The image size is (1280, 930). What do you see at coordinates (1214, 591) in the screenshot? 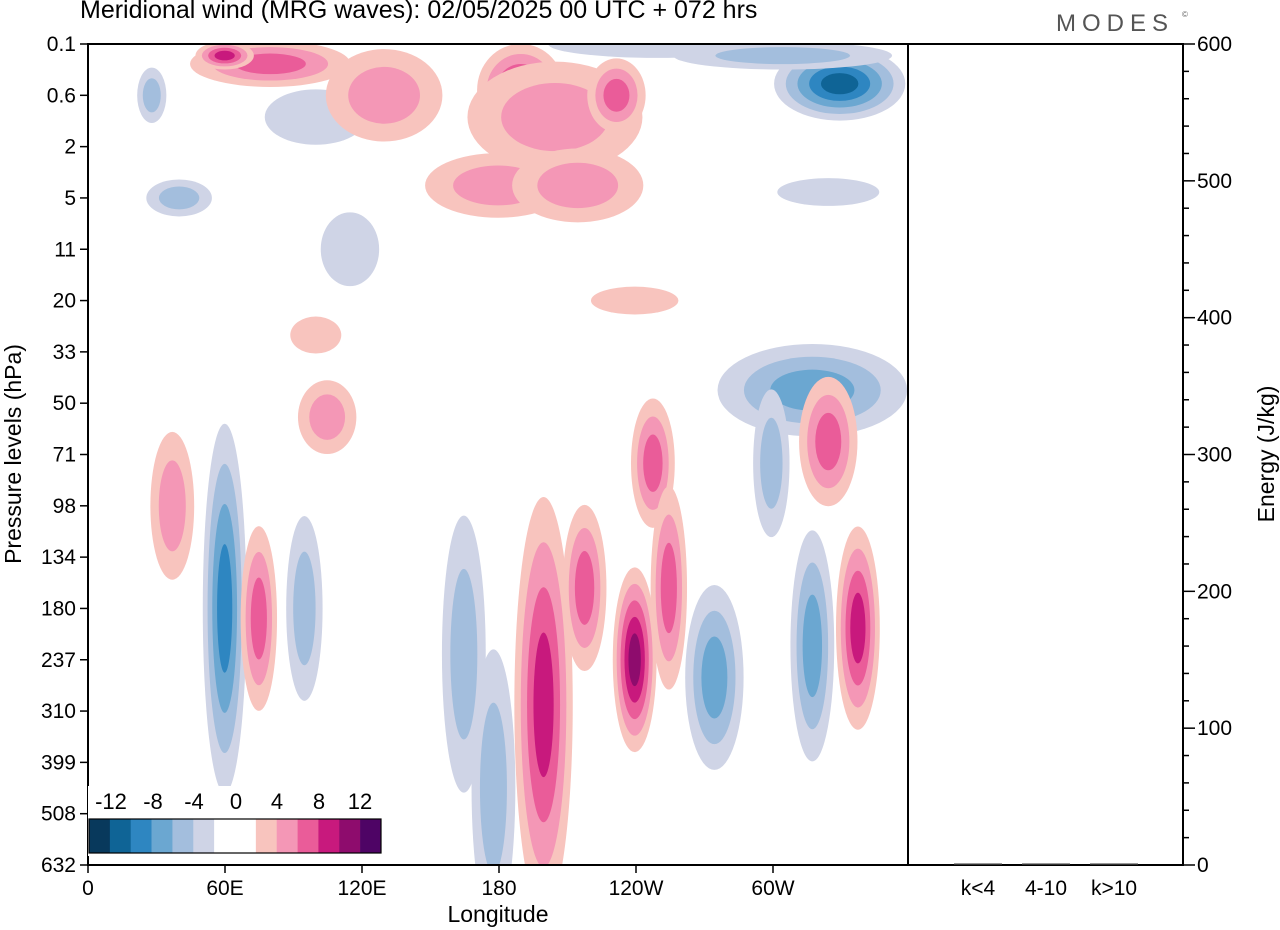
I see `energy-tick-label: 200` at bounding box center [1214, 591].